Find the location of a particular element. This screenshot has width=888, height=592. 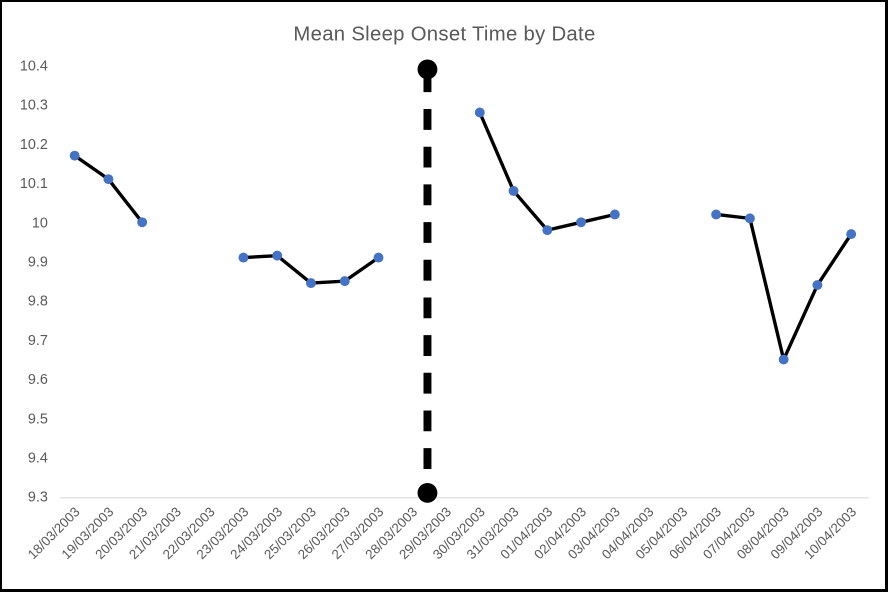

y-tick-label: 10.1 is located at coordinates (34, 184).